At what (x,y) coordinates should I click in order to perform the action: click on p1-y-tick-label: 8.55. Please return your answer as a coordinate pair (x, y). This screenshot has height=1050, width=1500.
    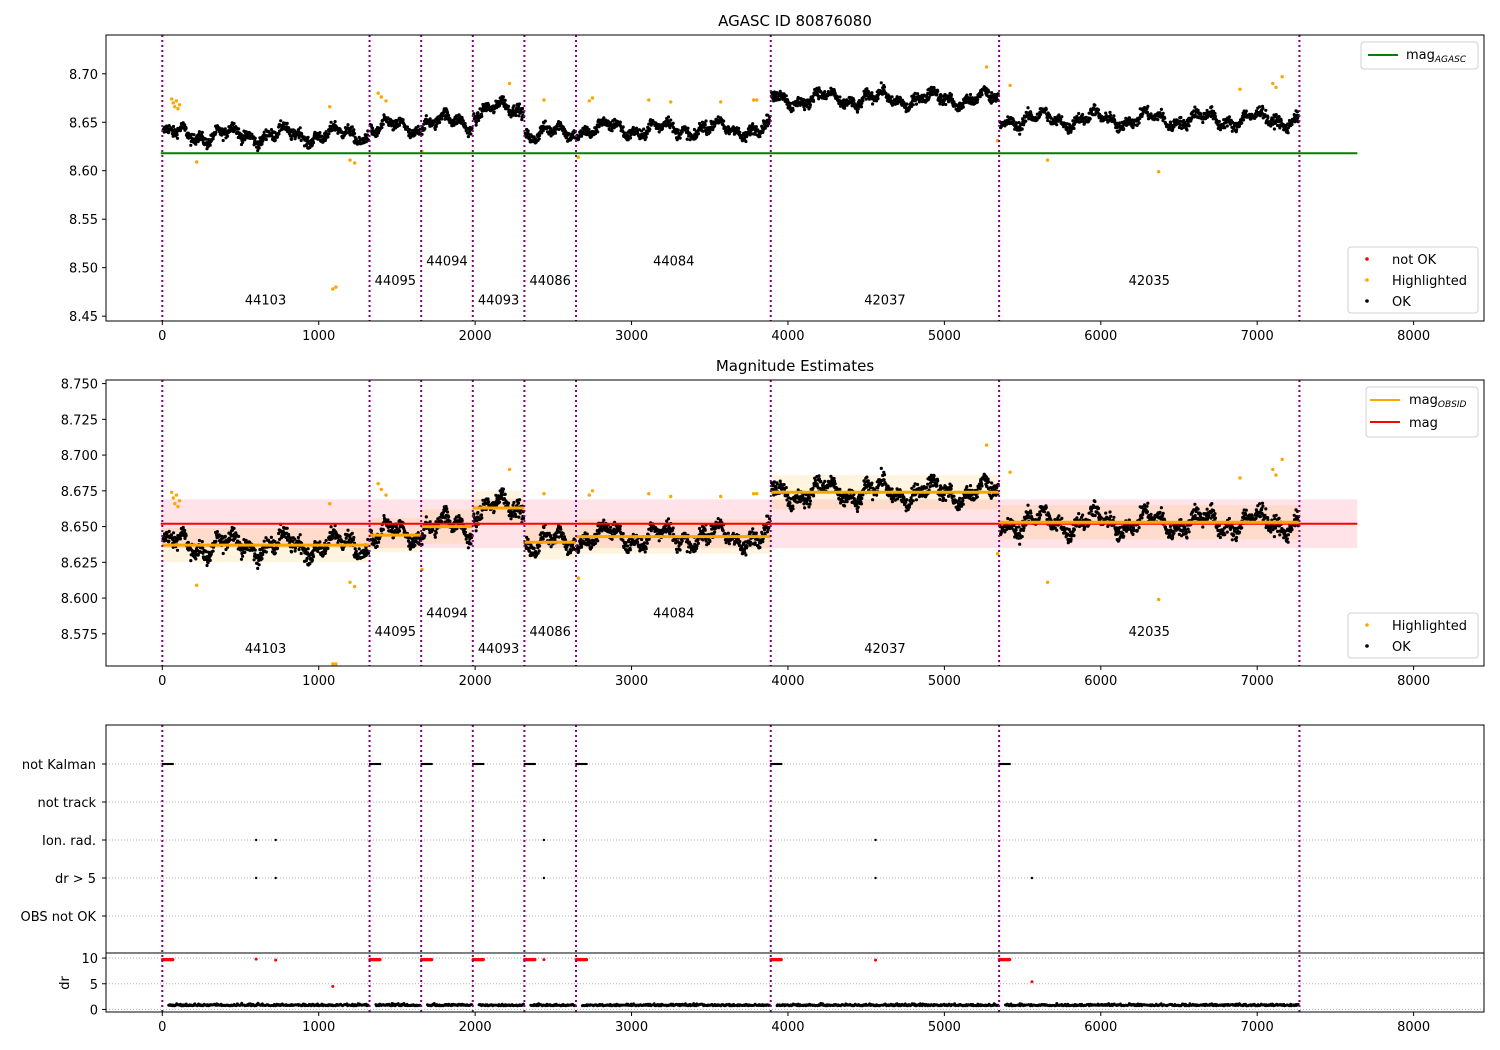
    Looking at the image, I should click on (83, 220).